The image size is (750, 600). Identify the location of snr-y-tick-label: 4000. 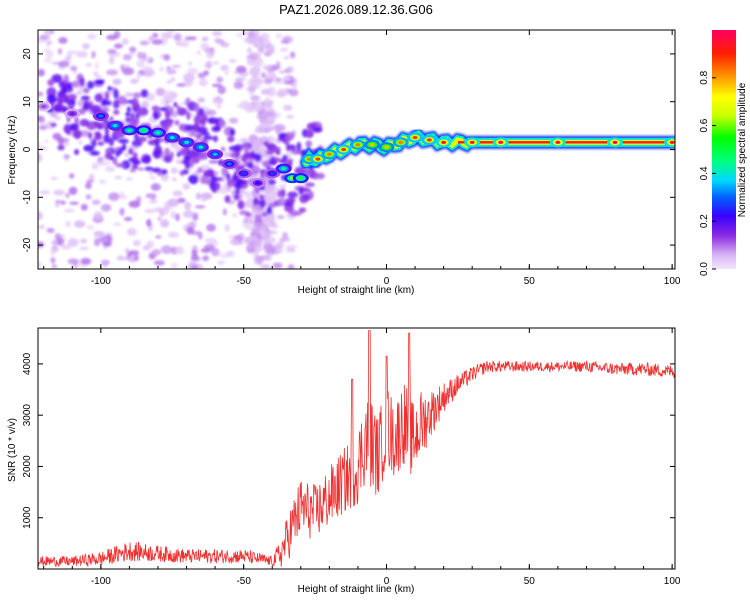
(27, 363).